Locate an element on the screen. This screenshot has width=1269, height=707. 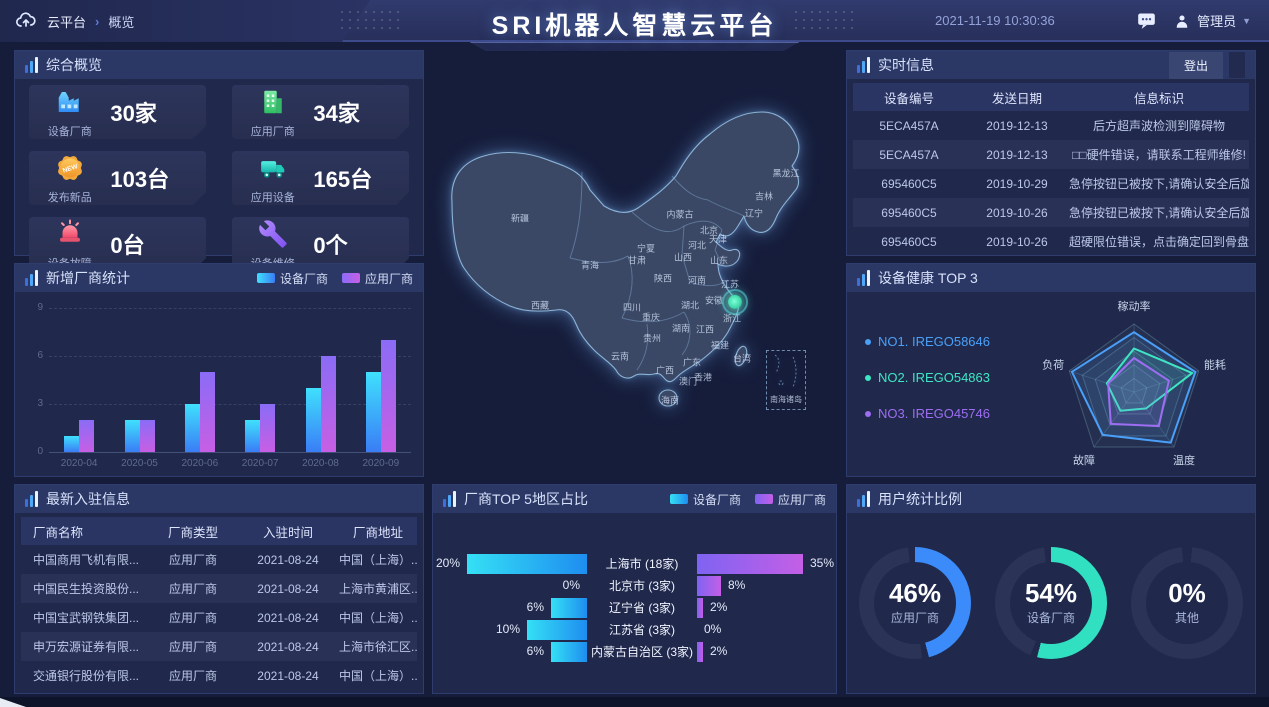
bar-value-label: 6% is located at coordinates (535, 606).